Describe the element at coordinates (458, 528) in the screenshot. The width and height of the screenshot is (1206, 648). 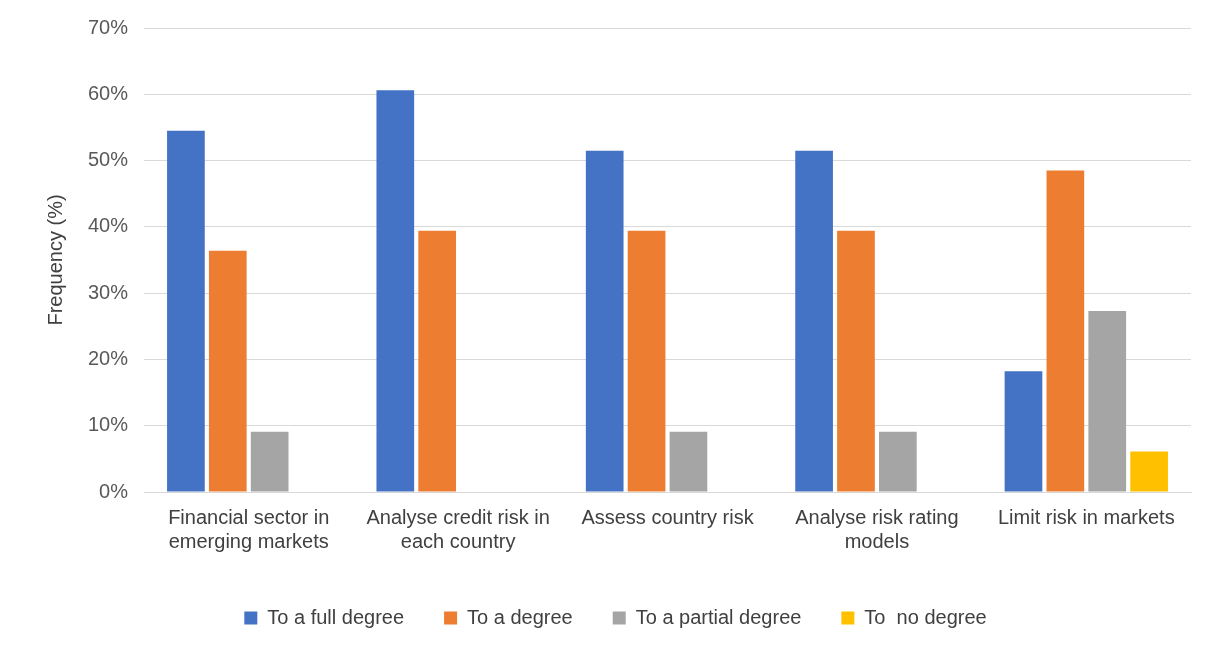
I see `x-tick-label: Analyse credit risk in each country` at that location.